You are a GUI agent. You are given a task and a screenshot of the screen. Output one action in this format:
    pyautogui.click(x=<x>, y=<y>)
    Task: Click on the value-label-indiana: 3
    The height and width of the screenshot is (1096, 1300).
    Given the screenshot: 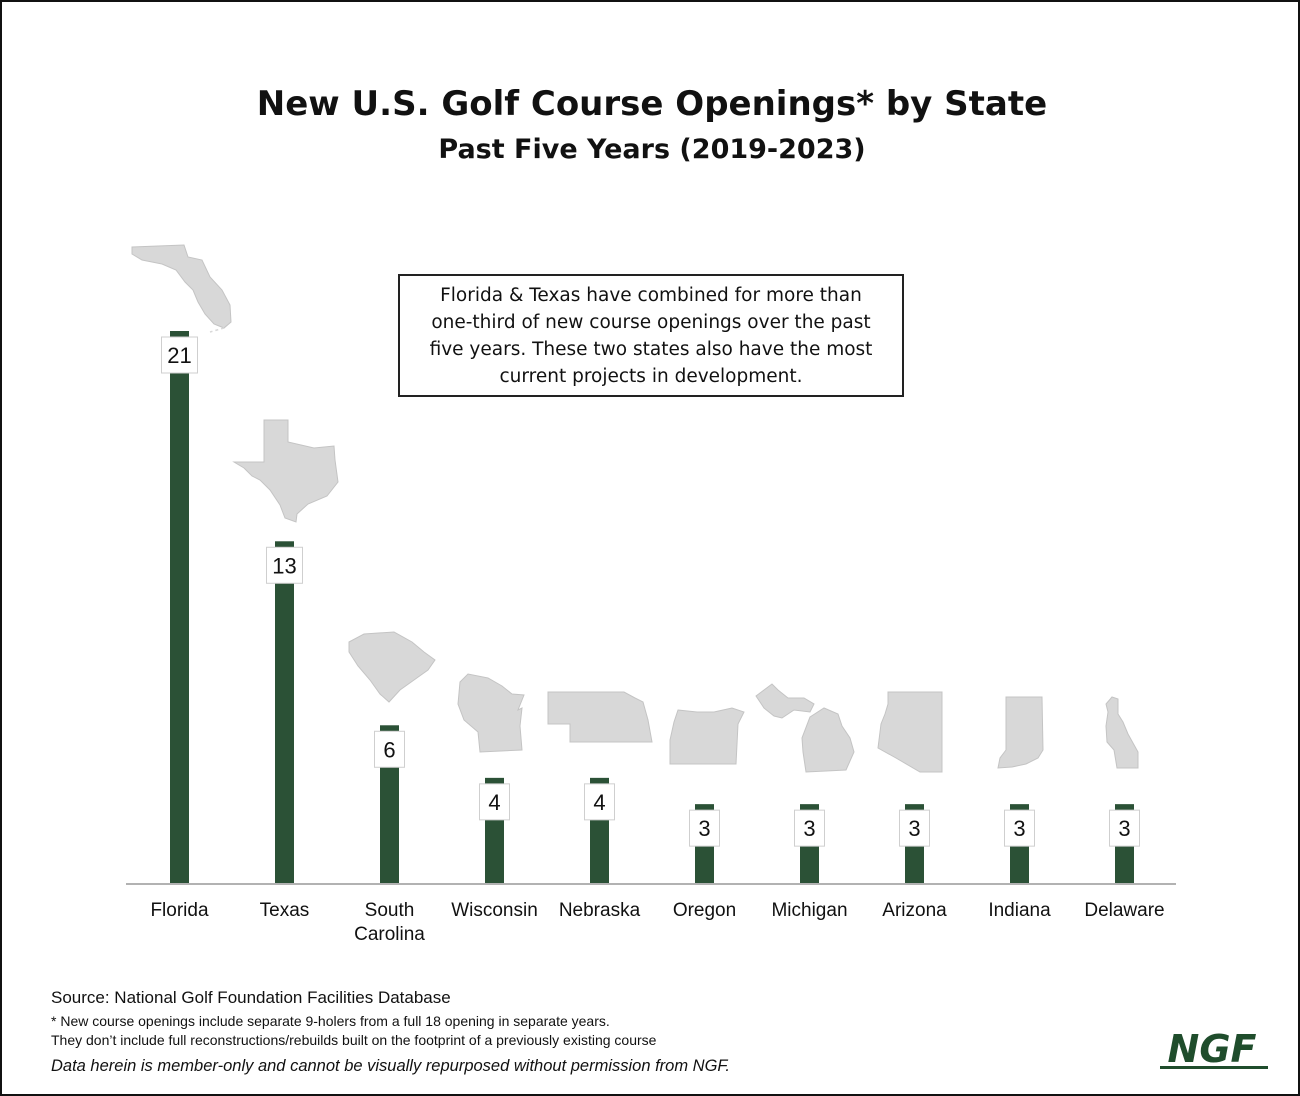 What is the action you would take?
    pyautogui.click(x=1019, y=828)
    